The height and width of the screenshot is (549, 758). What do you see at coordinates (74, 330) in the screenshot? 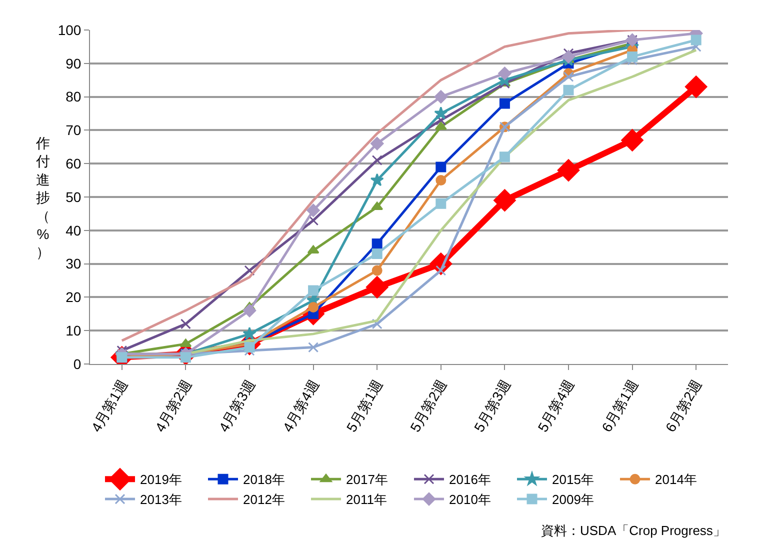
I see `y-tick-label: 10` at bounding box center [74, 330].